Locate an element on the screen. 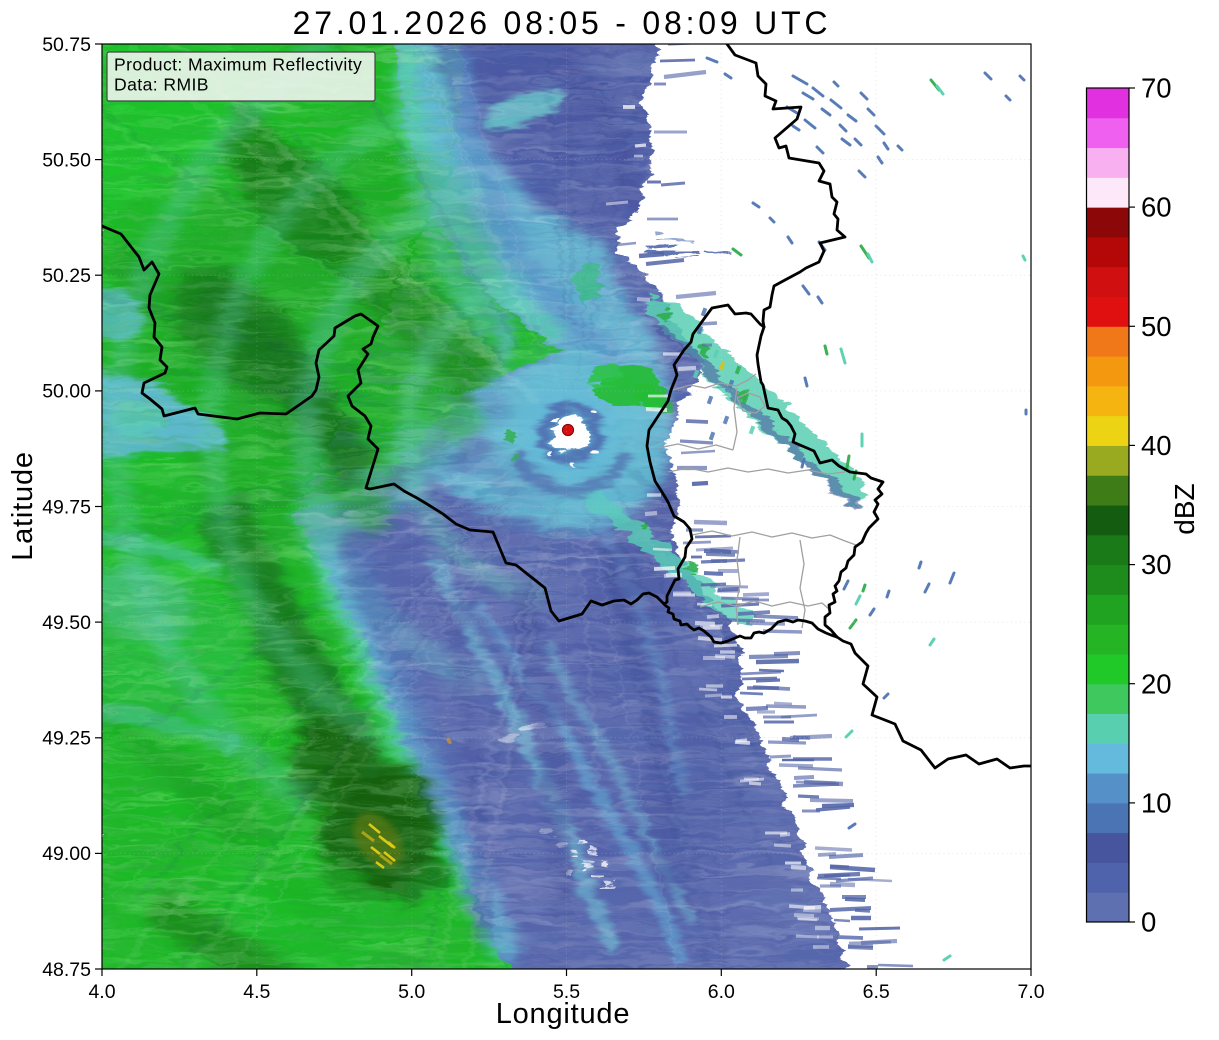 The width and height of the screenshot is (1219, 1040). svg-text: 70 is located at coordinates (1156, 88).